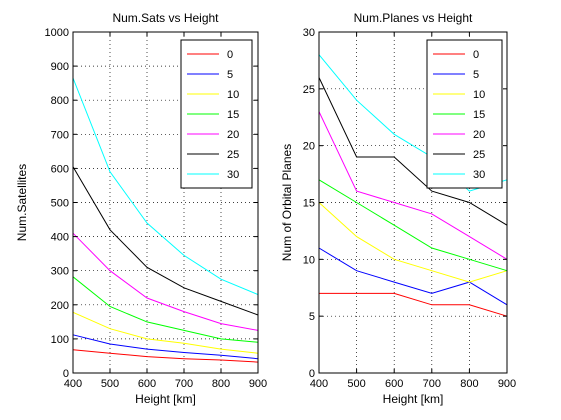  I want to click on y-tick-label: 800, so click(60, 101).